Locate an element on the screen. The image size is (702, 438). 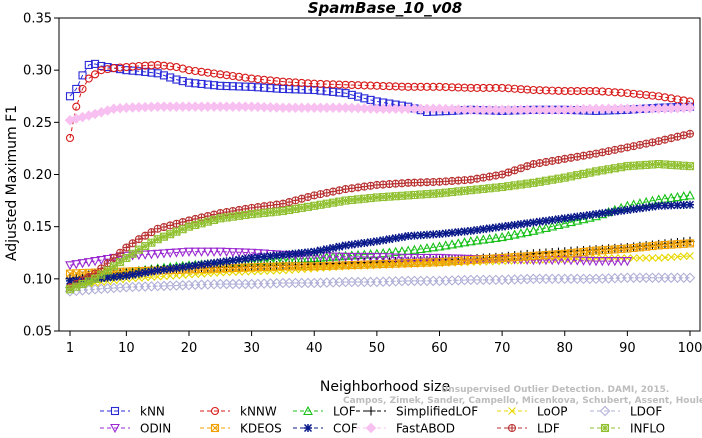
legend-label: SimplifiedLOF is located at coordinates (437, 412).